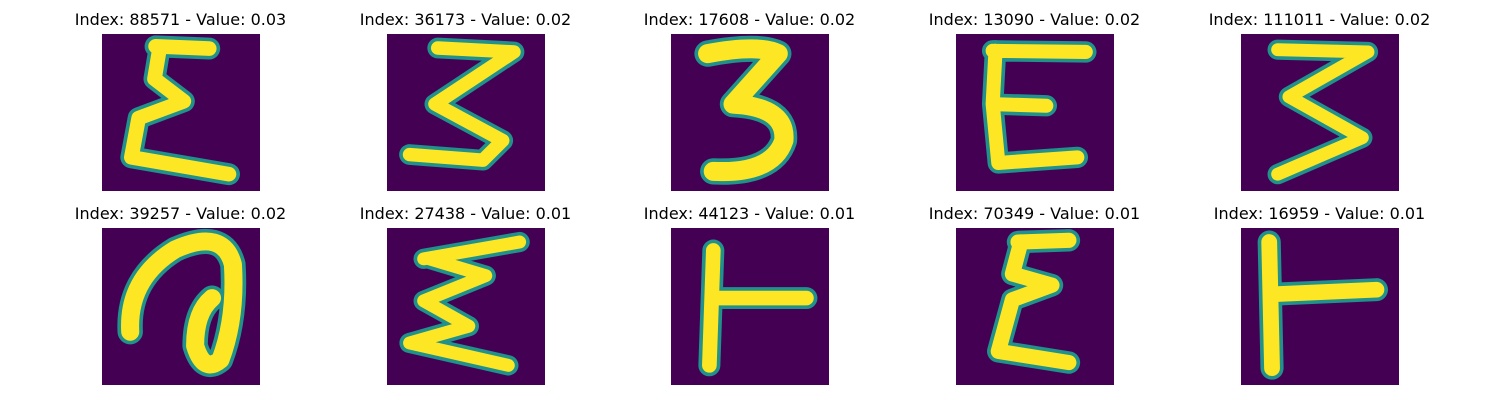 The image size is (1500, 400). I want to click on image-panel-7: Index: 27438 - Value: 0.01, so click(465, 294).